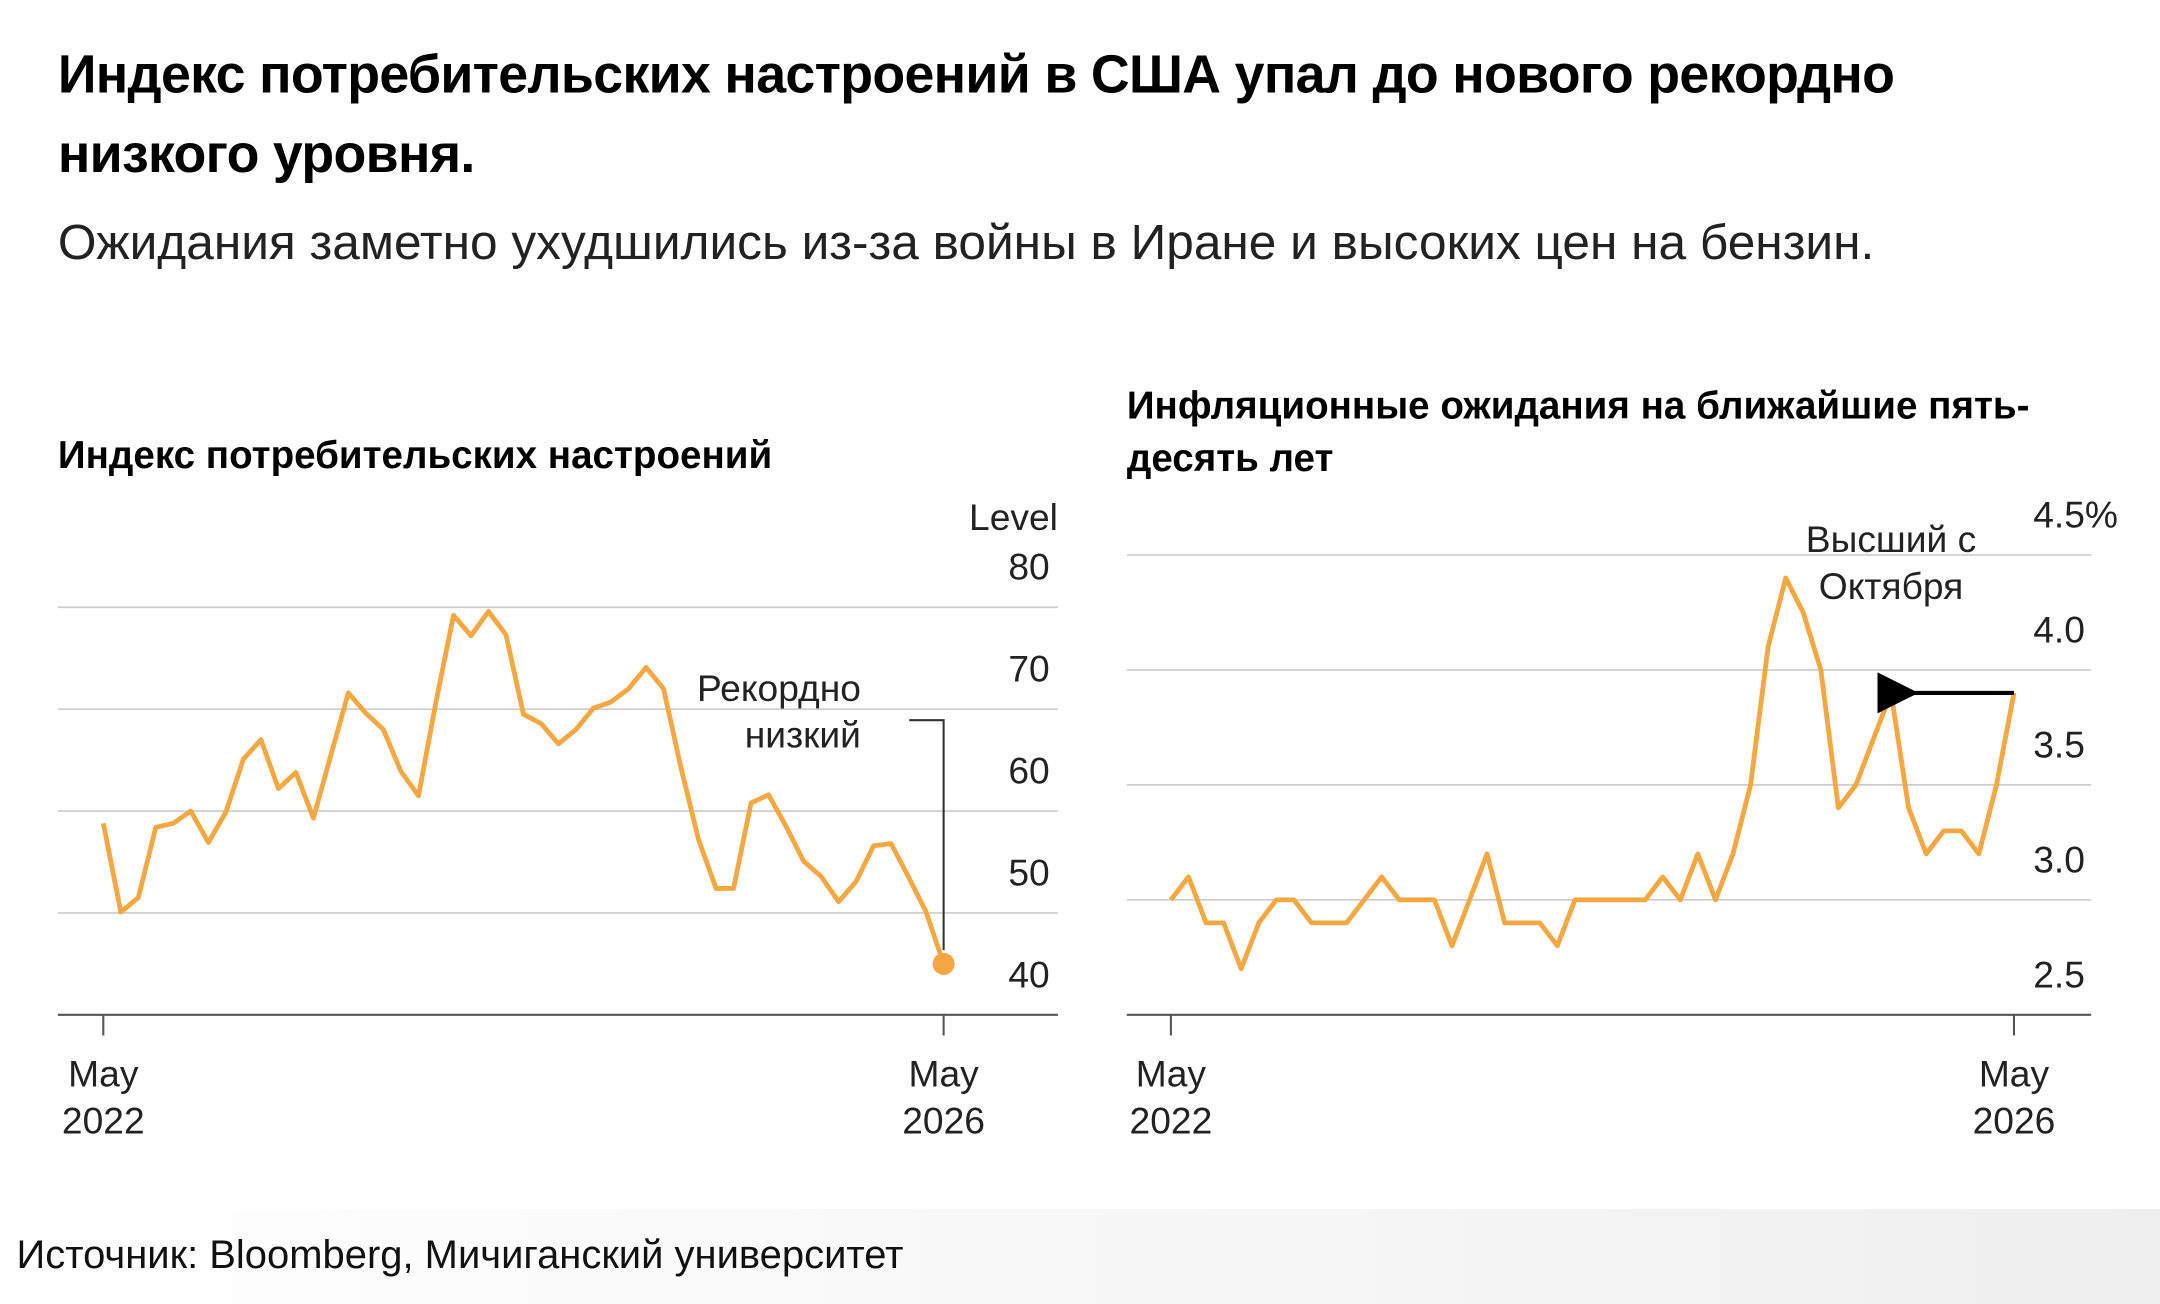  What do you see at coordinates (1891, 563) in the screenshot?
I see `annotation: Высший с Октября` at bounding box center [1891, 563].